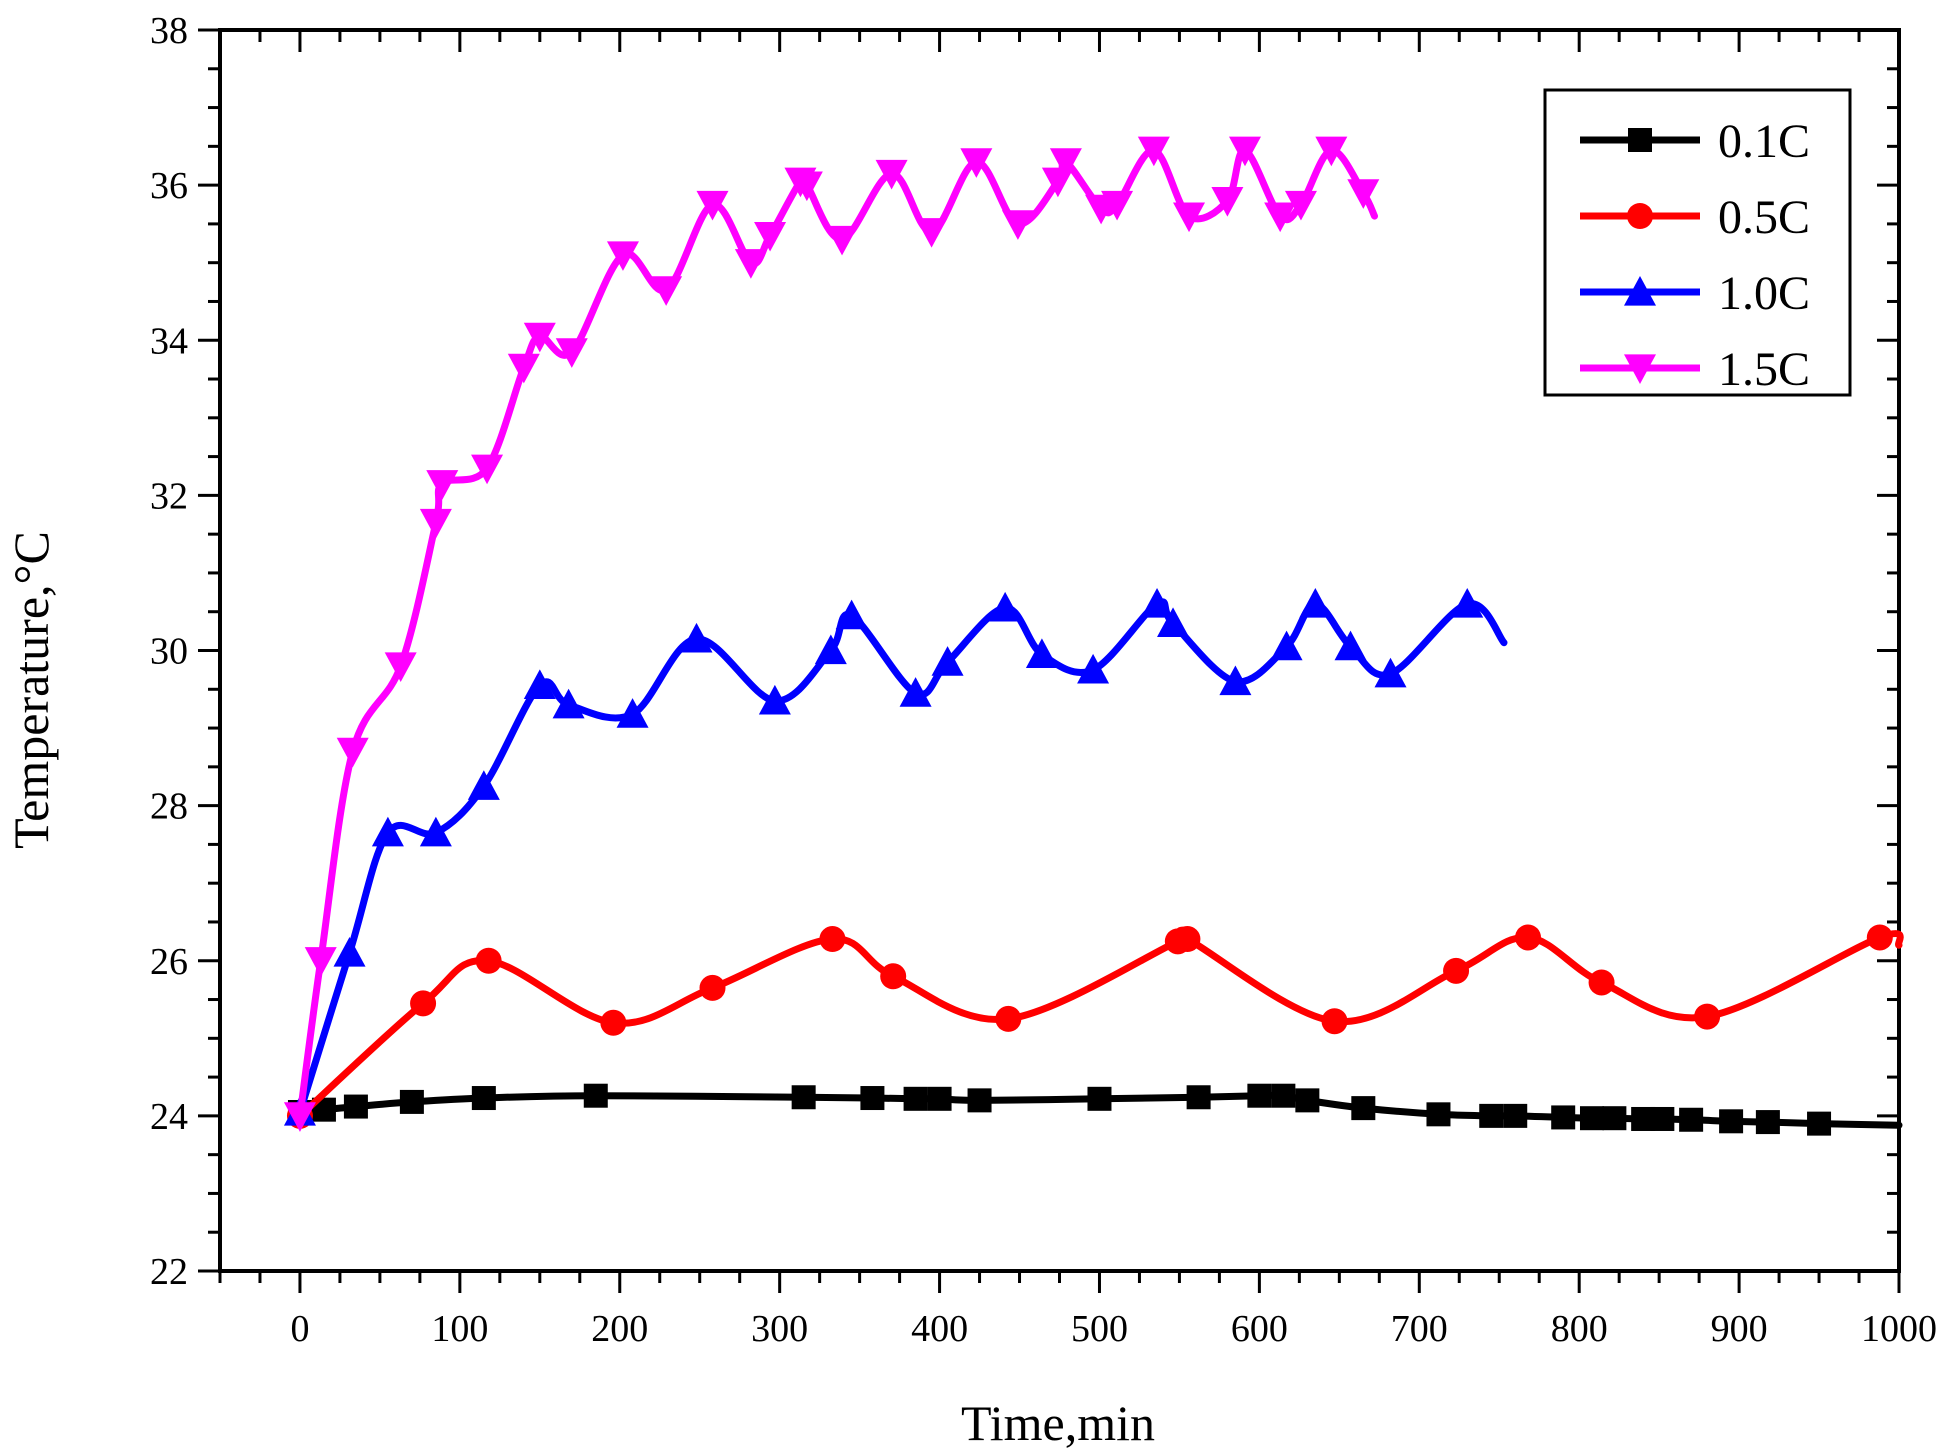 This screenshot has height=1455, width=1949. I want to click on y-tick-label: 22, so click(169, 1272).